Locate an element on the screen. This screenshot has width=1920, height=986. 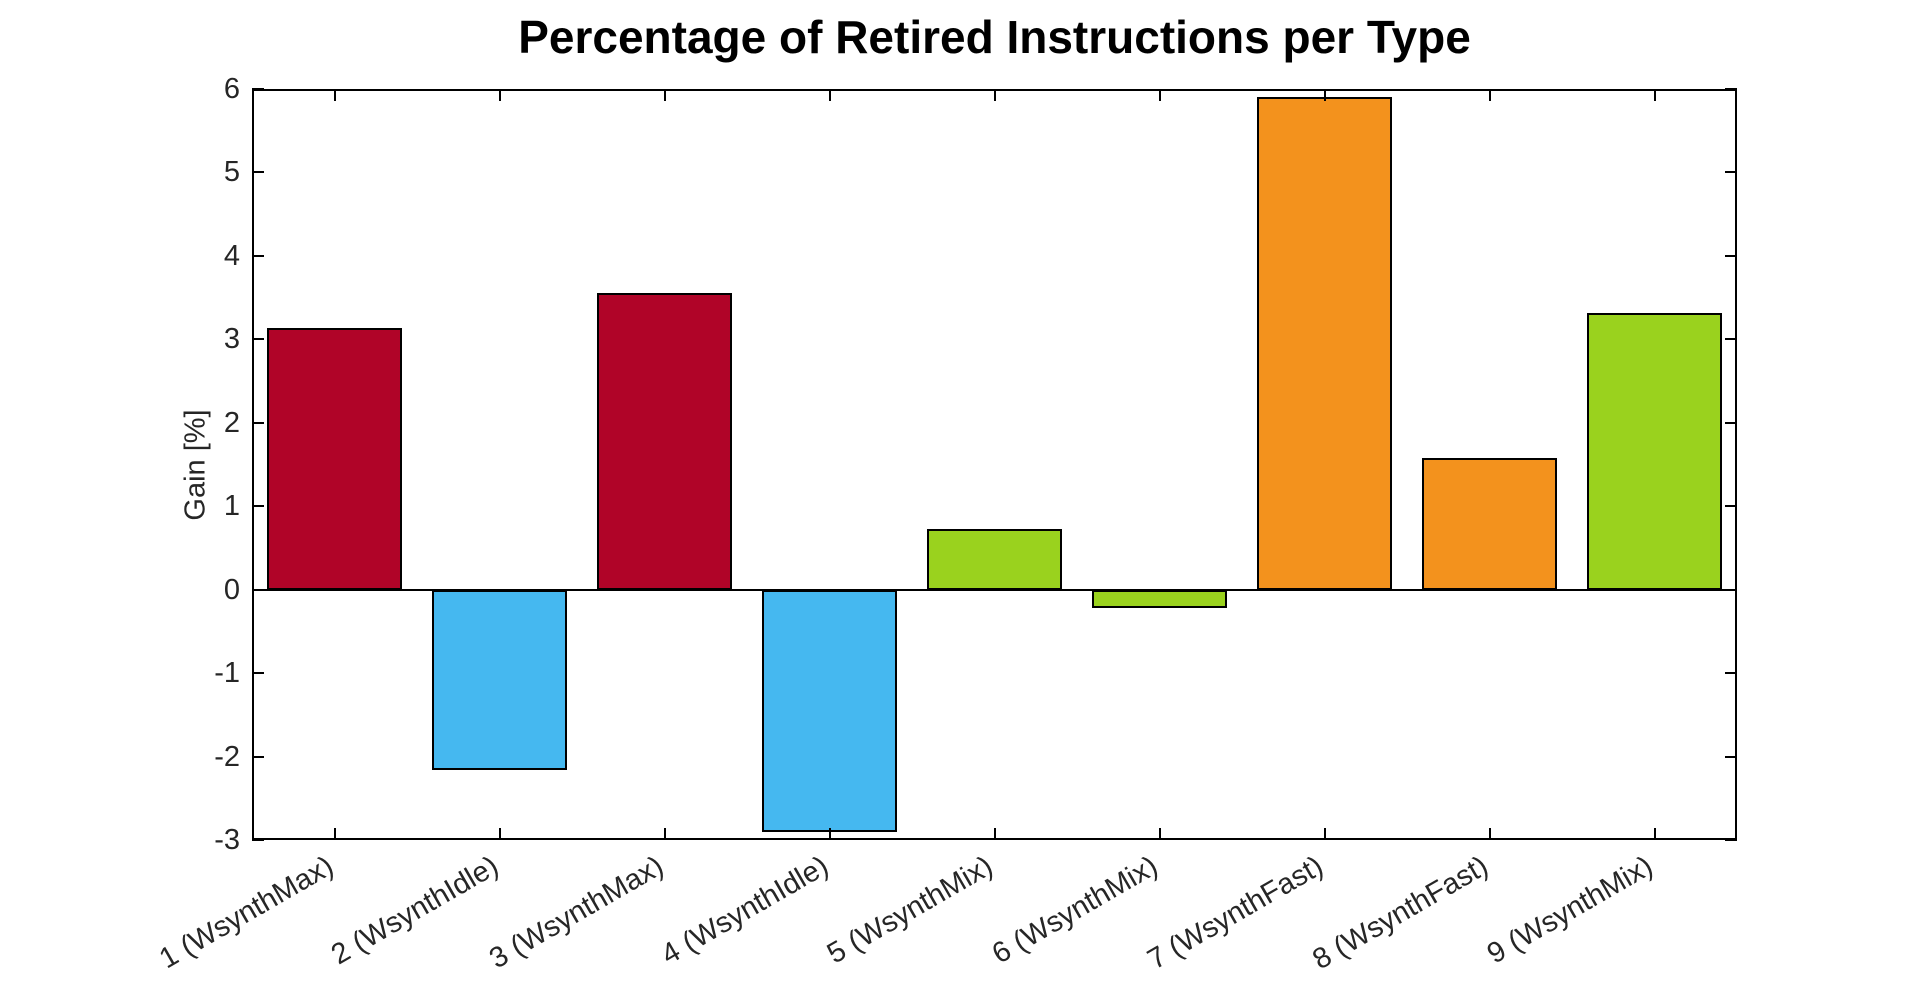
bar-4 (WsynthIdle) is located at coordinates (829, 710).